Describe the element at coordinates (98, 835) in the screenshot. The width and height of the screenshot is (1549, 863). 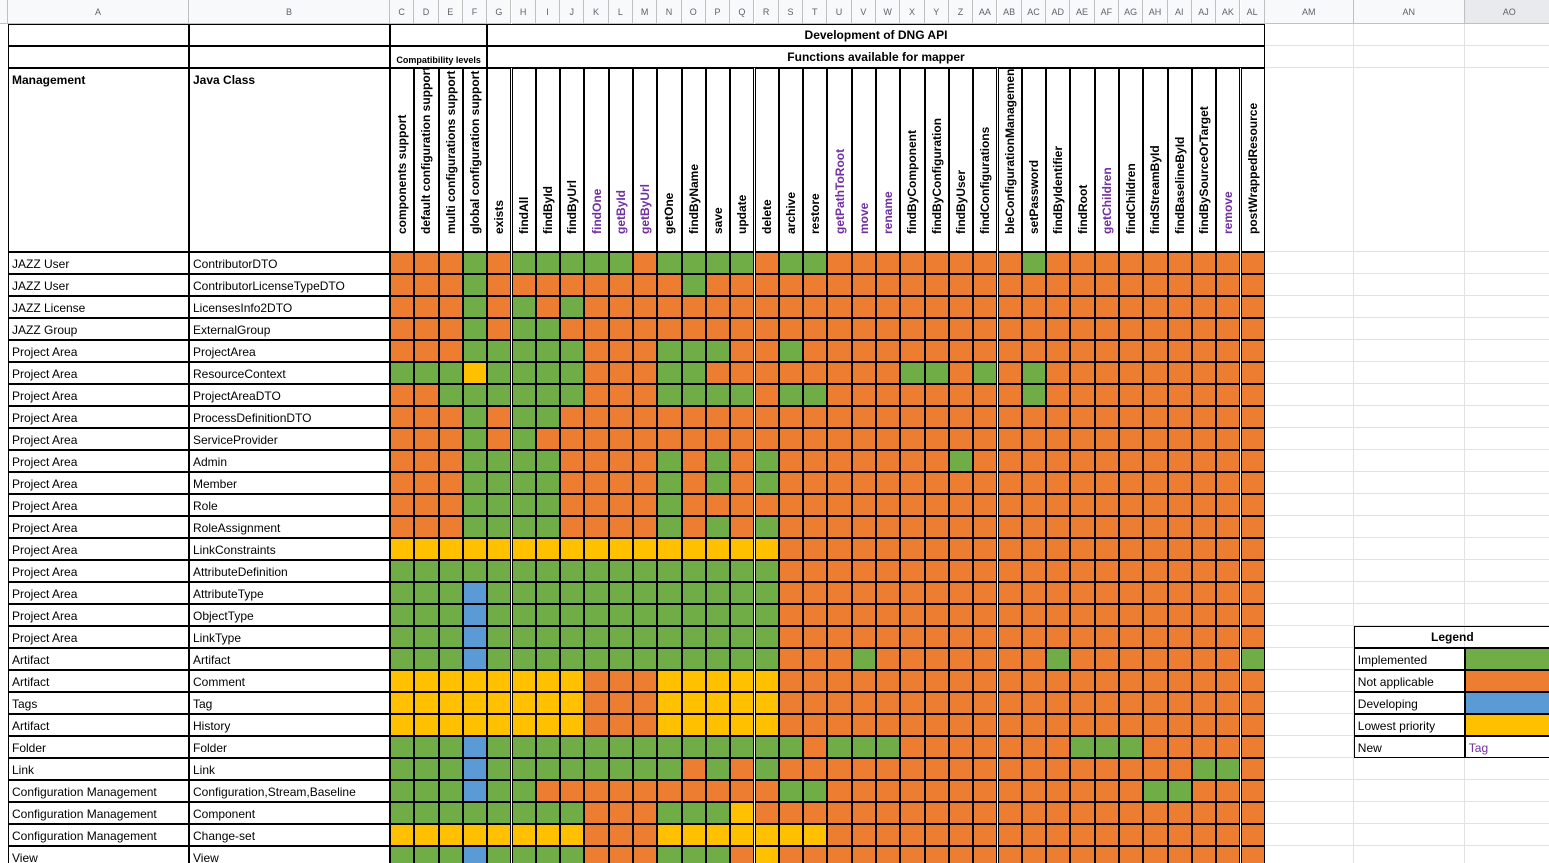
I see `management-cell: Configuration Management` at that location.